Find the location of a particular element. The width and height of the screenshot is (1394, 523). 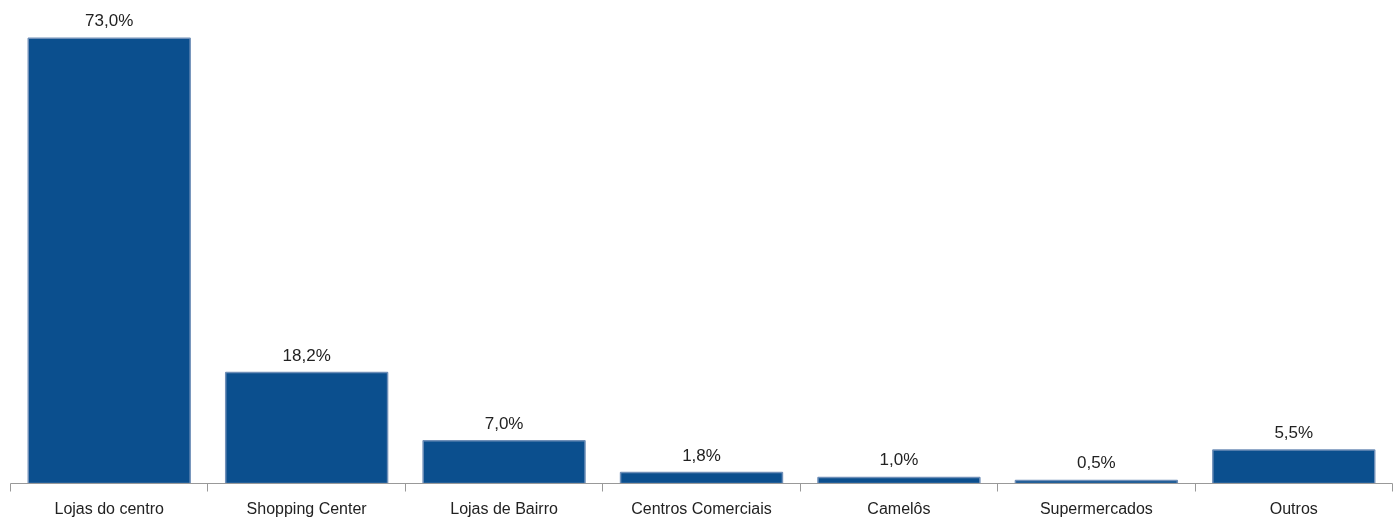

x-tick-label: Outros is located at coordinates (1293, 508).